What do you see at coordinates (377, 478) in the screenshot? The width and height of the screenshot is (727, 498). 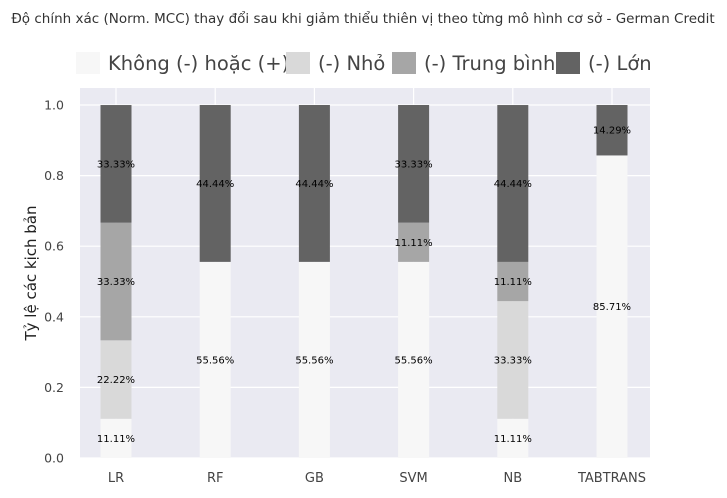 I see `x-axis-ticks: LR RF GB SVM NB TABTRANS` at bounding box center [377, 478].